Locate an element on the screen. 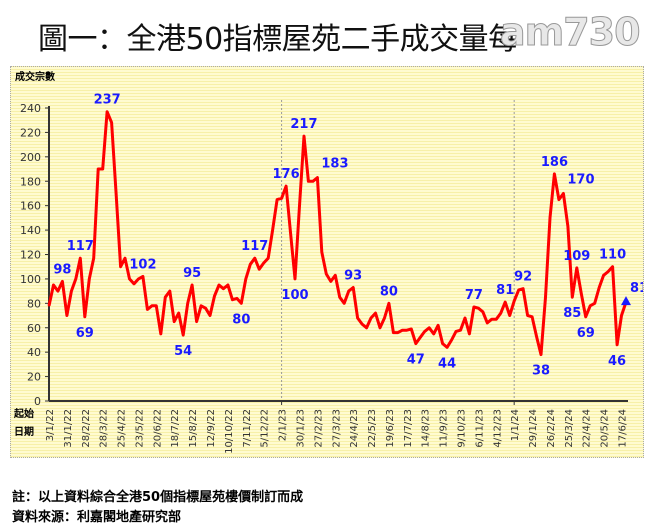 This screenshot has height=525, width=654. x-tick-label: 30/1/23 is located at coordinates (300, 428).